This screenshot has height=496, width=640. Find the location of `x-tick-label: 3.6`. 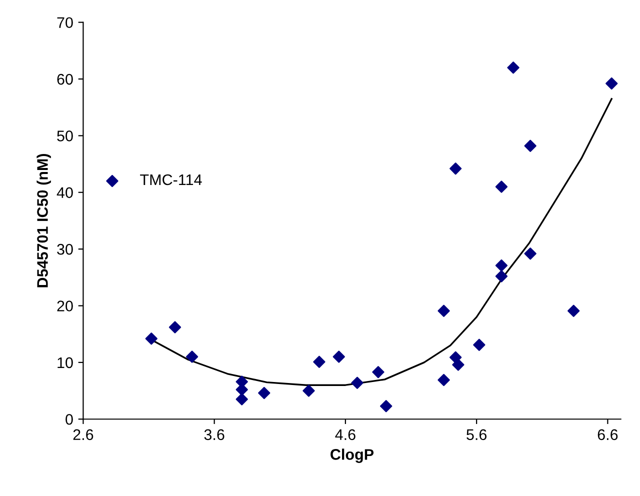

x-tick-label: 3.6 is located at coordinates (214, 434).